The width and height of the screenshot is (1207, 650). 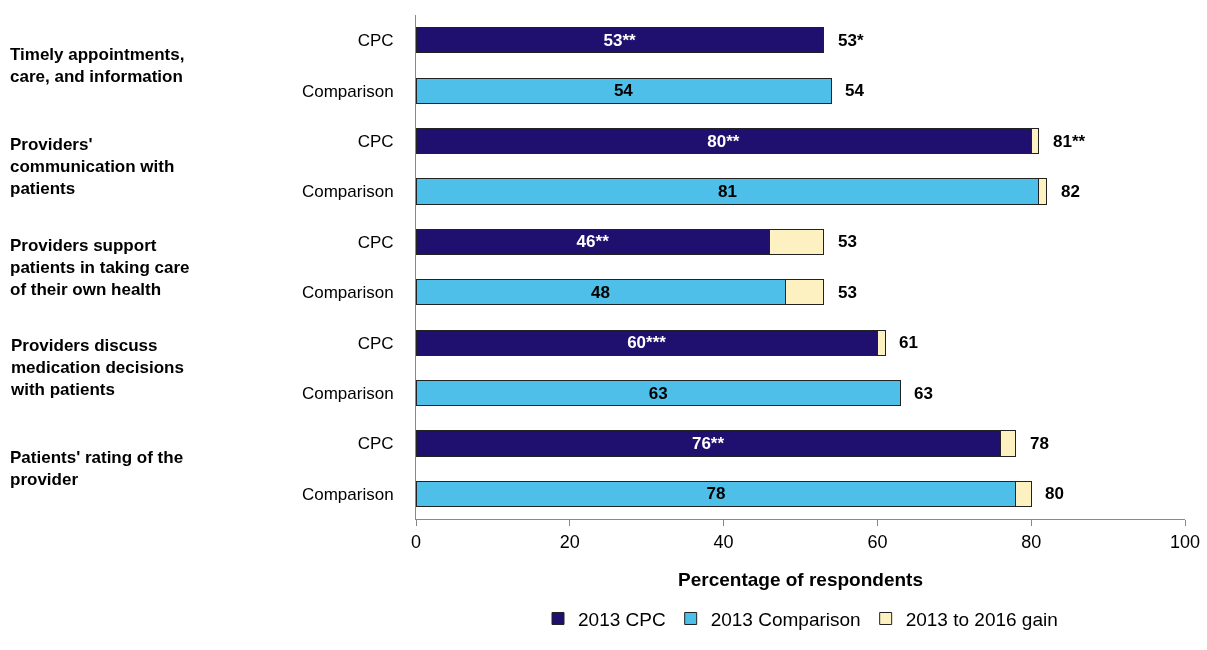 I want to click on x-tick-label: 0, so click(x=416, y=541).